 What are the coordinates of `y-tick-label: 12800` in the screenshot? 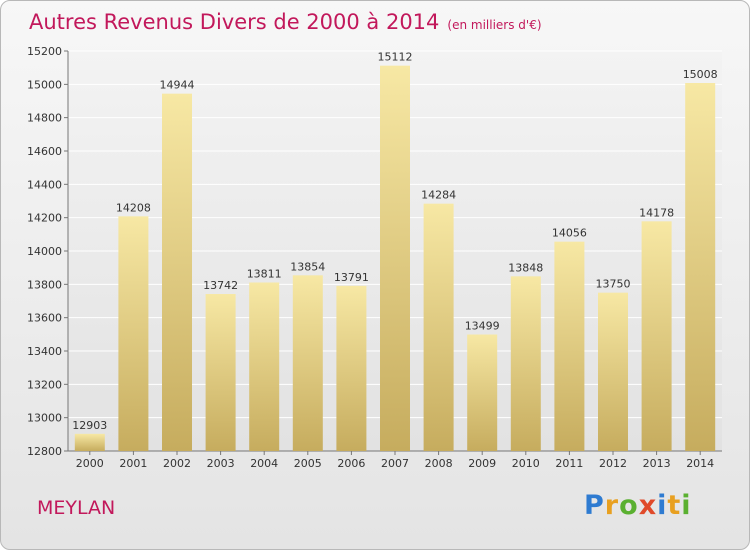 It's located at (44, 451).